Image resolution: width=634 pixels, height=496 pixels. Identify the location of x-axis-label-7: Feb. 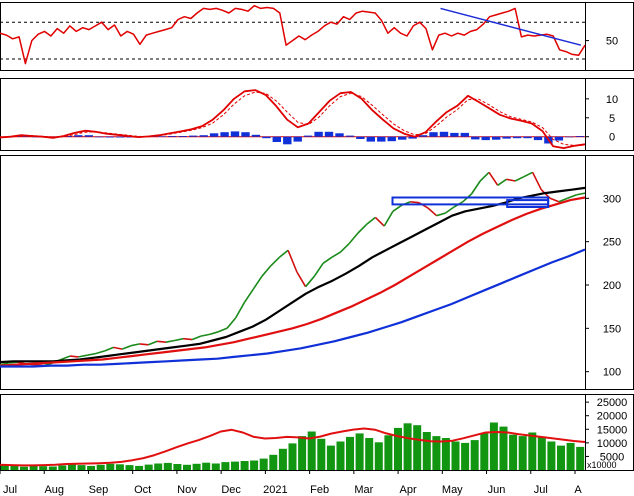
(319, 490).